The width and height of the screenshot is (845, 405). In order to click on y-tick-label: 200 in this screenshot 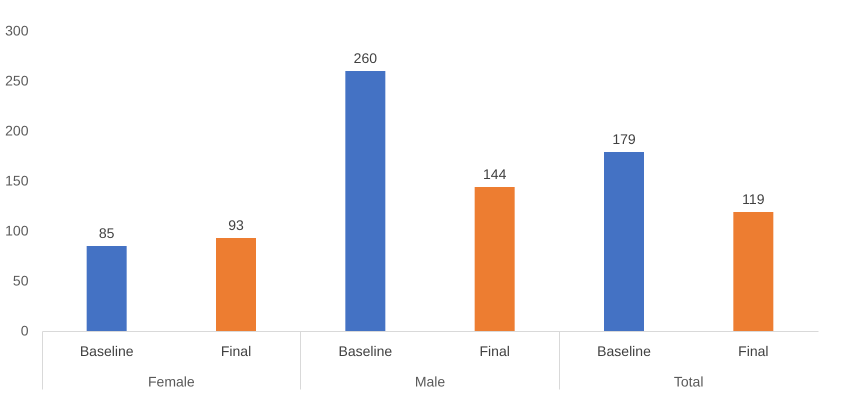, I will do `click(17, 130)`.